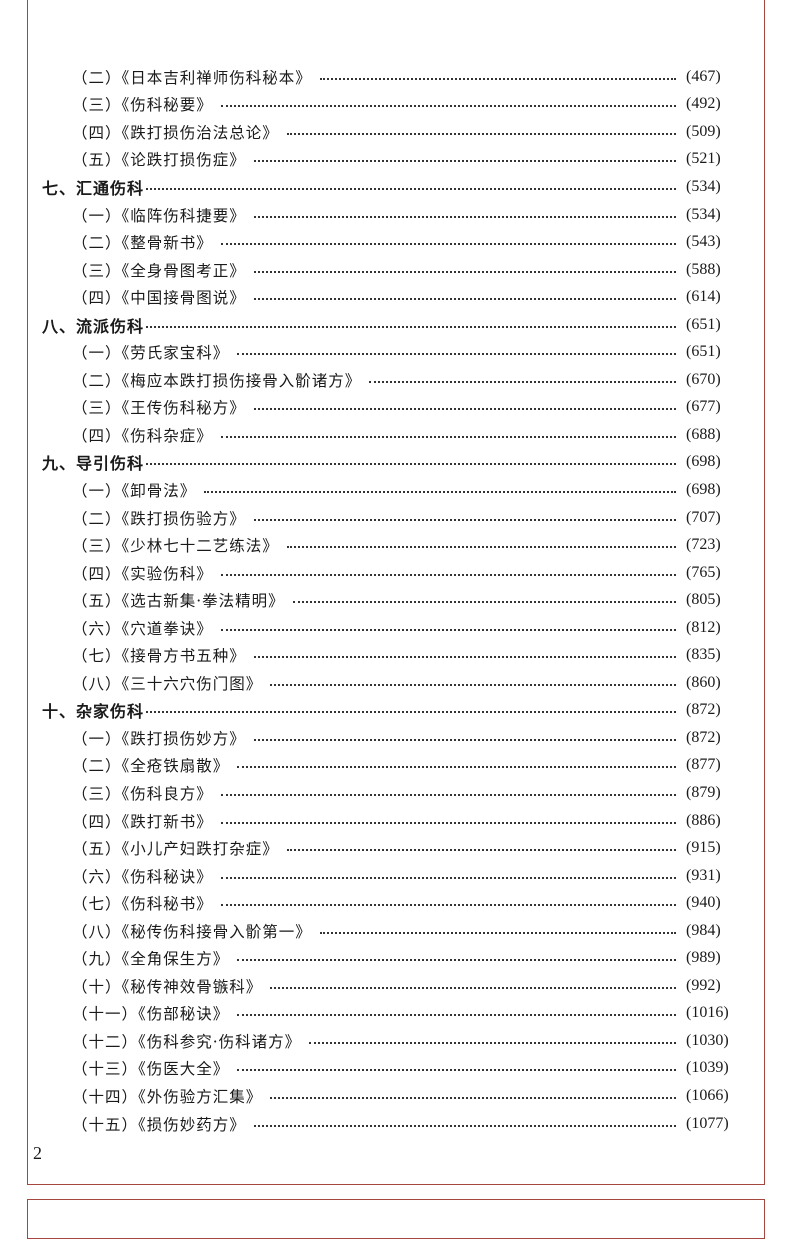  What do you see at coordinates (93, 712) in the screenshot?
I see `entry-title: 十、杂家伤科` at bounding box center [93, 712].